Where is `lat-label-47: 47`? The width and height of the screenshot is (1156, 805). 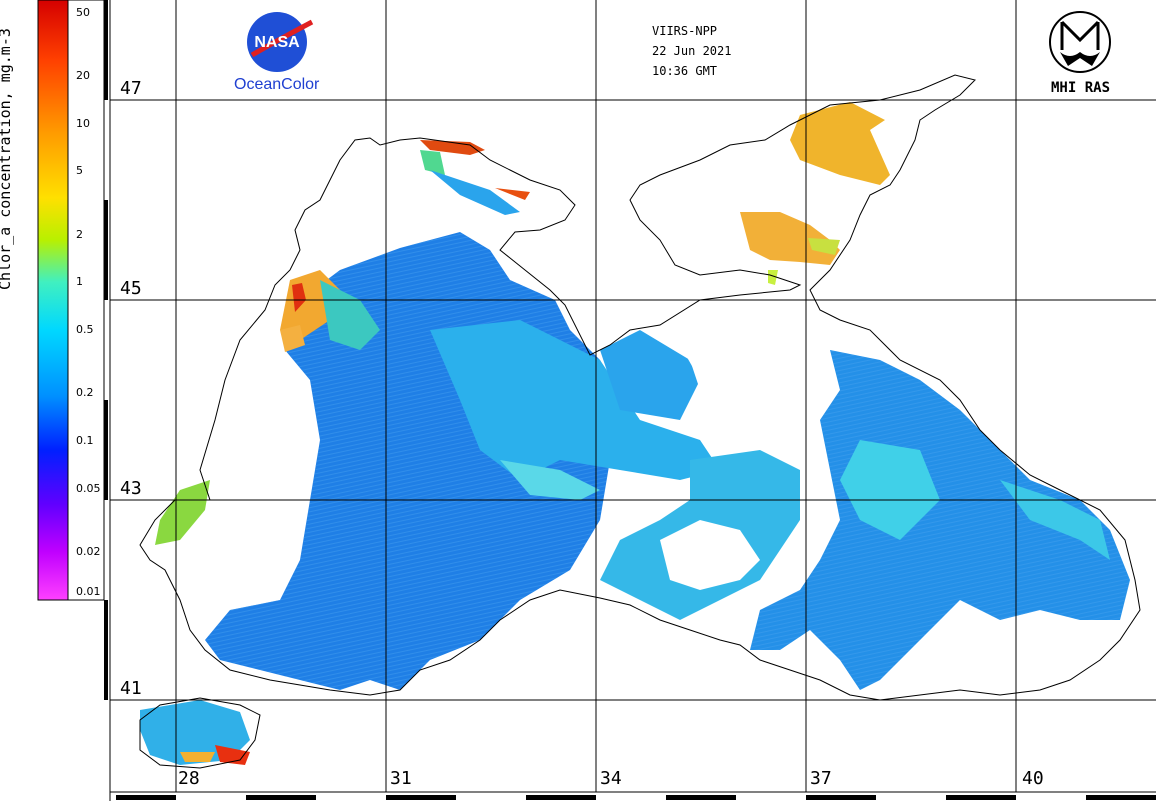 lat-label-47: 47 is located at coordinates (131, 88).